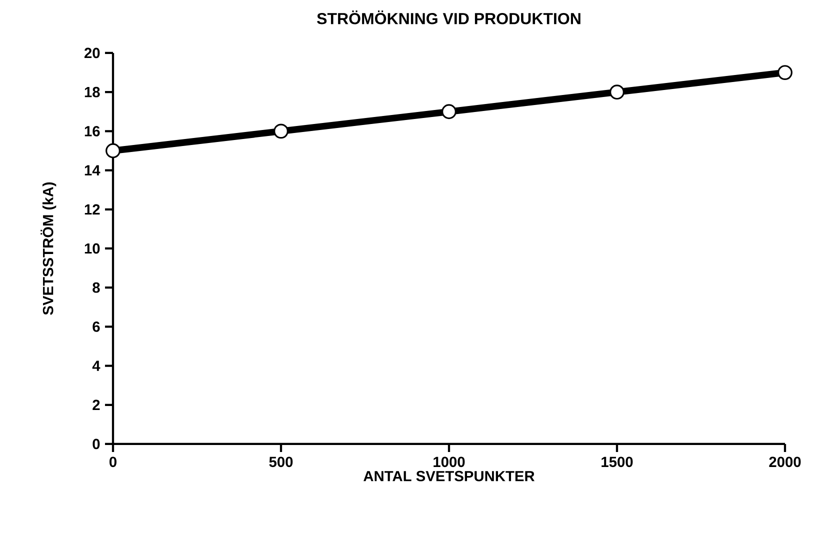  Describe the element at coordinates (449, 462) in the screenshot. I see `x-tick-label: 1000` at that location.